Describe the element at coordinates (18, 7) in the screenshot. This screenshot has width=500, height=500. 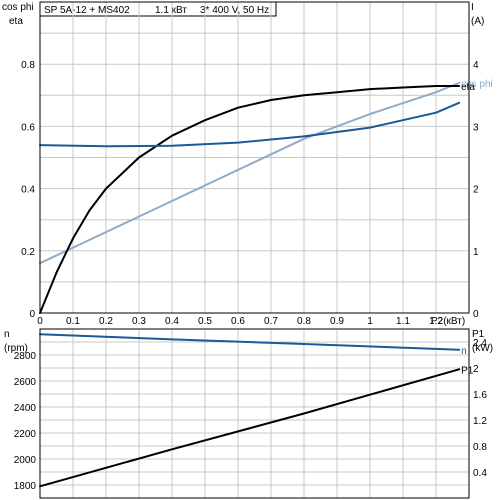
I see `top-left-axis-label-1: cos phi` at that location.